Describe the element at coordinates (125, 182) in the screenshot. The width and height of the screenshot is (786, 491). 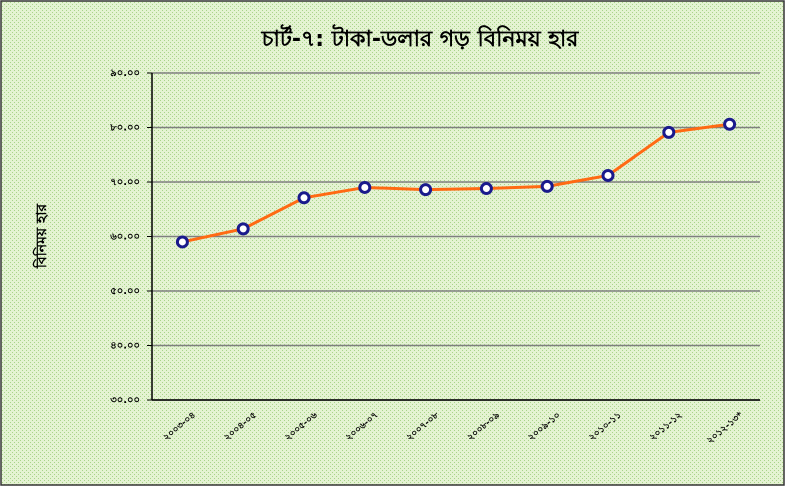
I see `y-tick-label: ৭০.০০` at that location.